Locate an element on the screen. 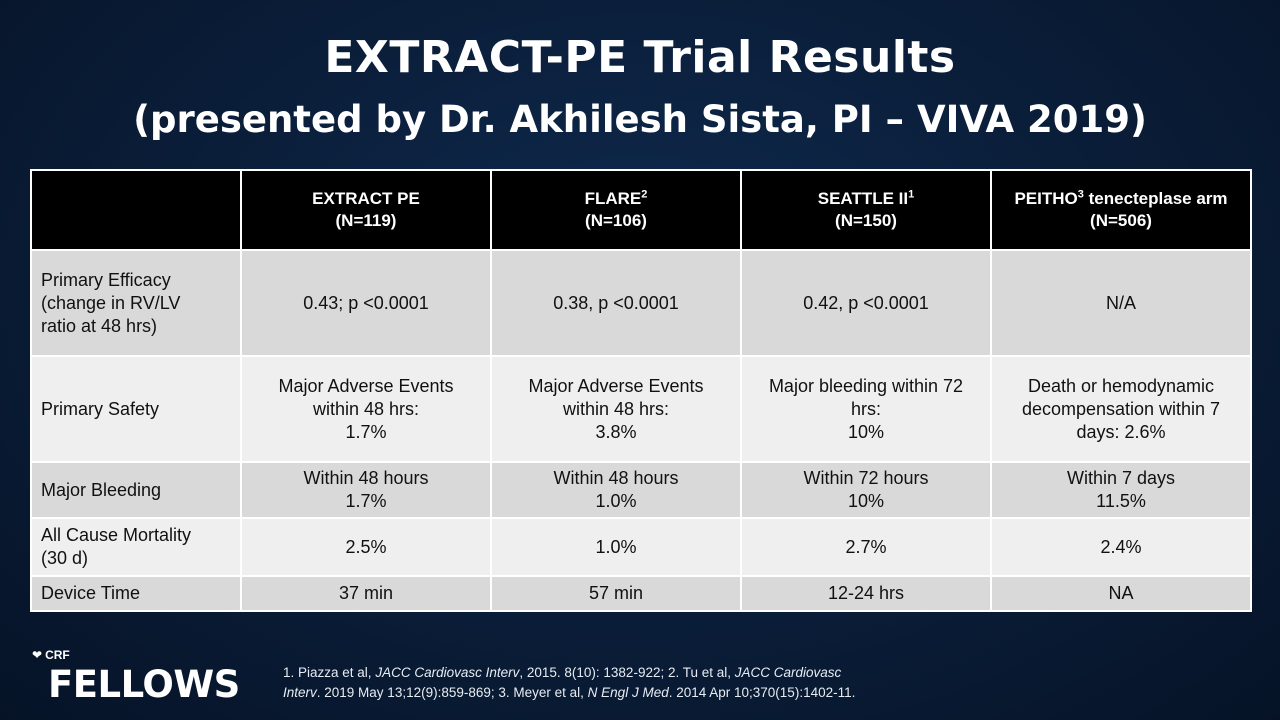 The height and width of the screenshot is (720, 1280). header-corner is located at coordinates (136, 210).